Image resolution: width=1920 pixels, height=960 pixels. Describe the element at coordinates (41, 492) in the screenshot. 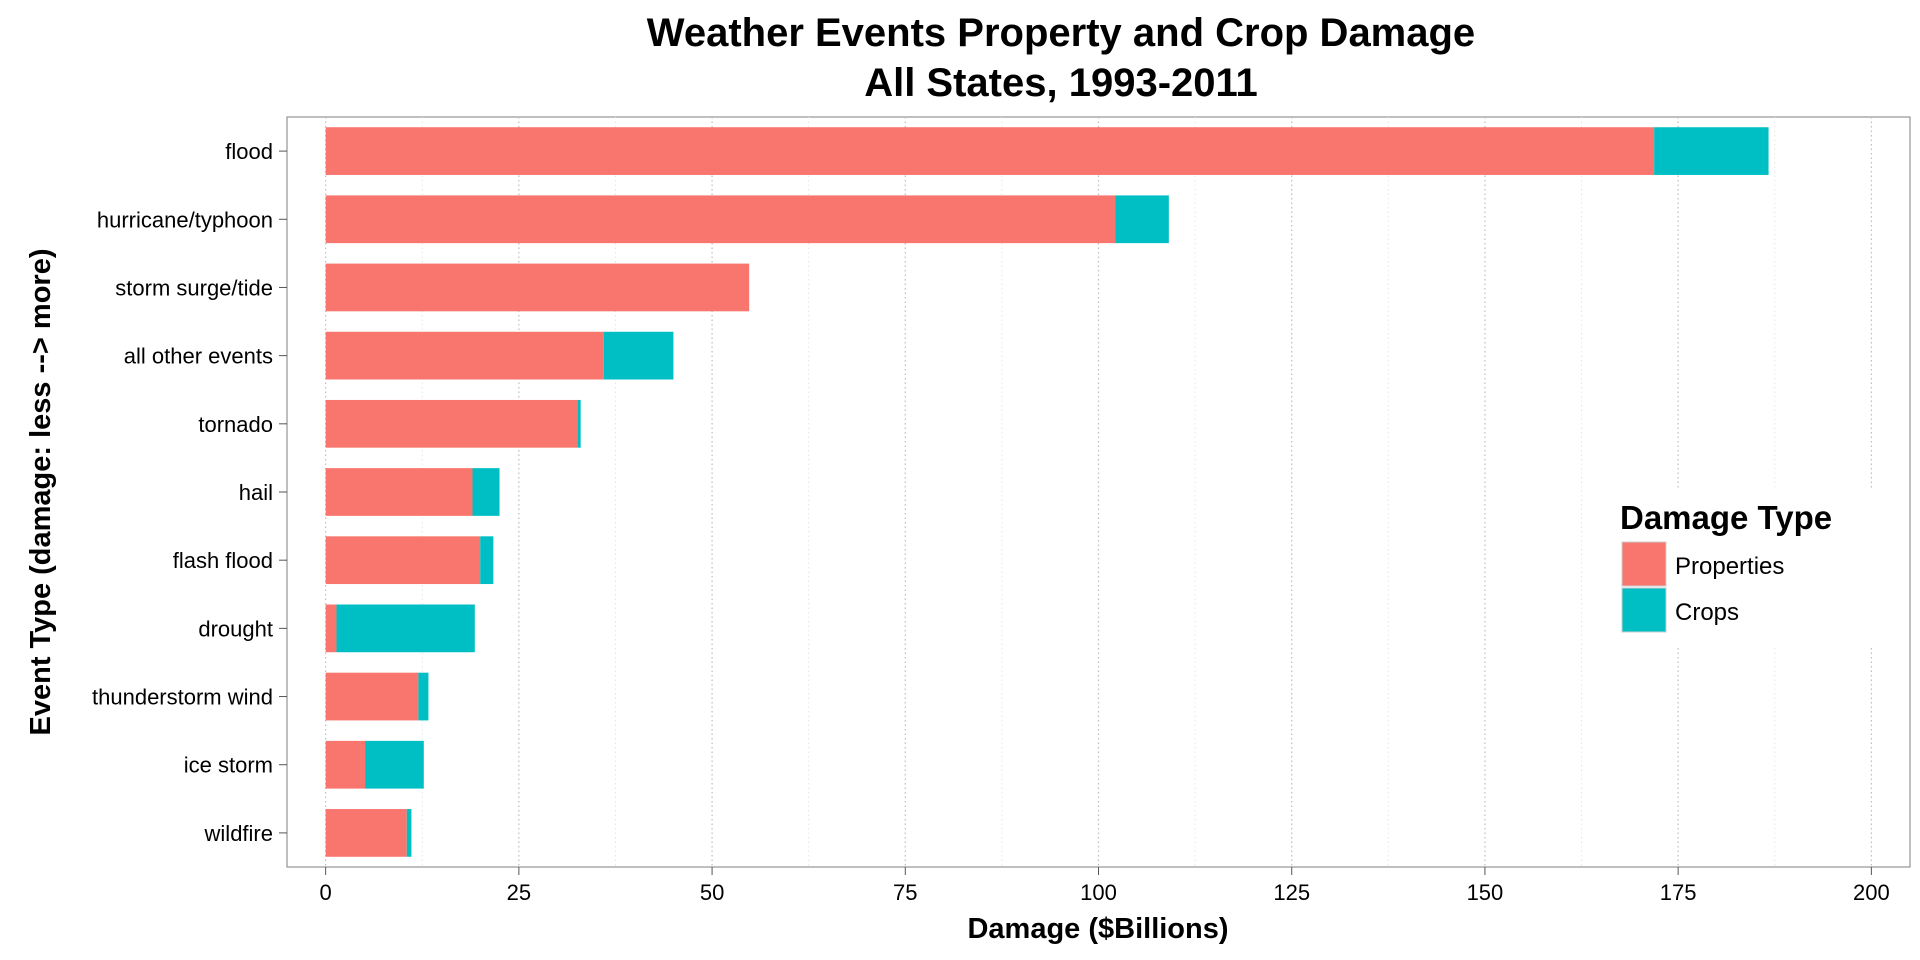

I see `y-axis-title: Event Type (damage: less --> more)` at that location.